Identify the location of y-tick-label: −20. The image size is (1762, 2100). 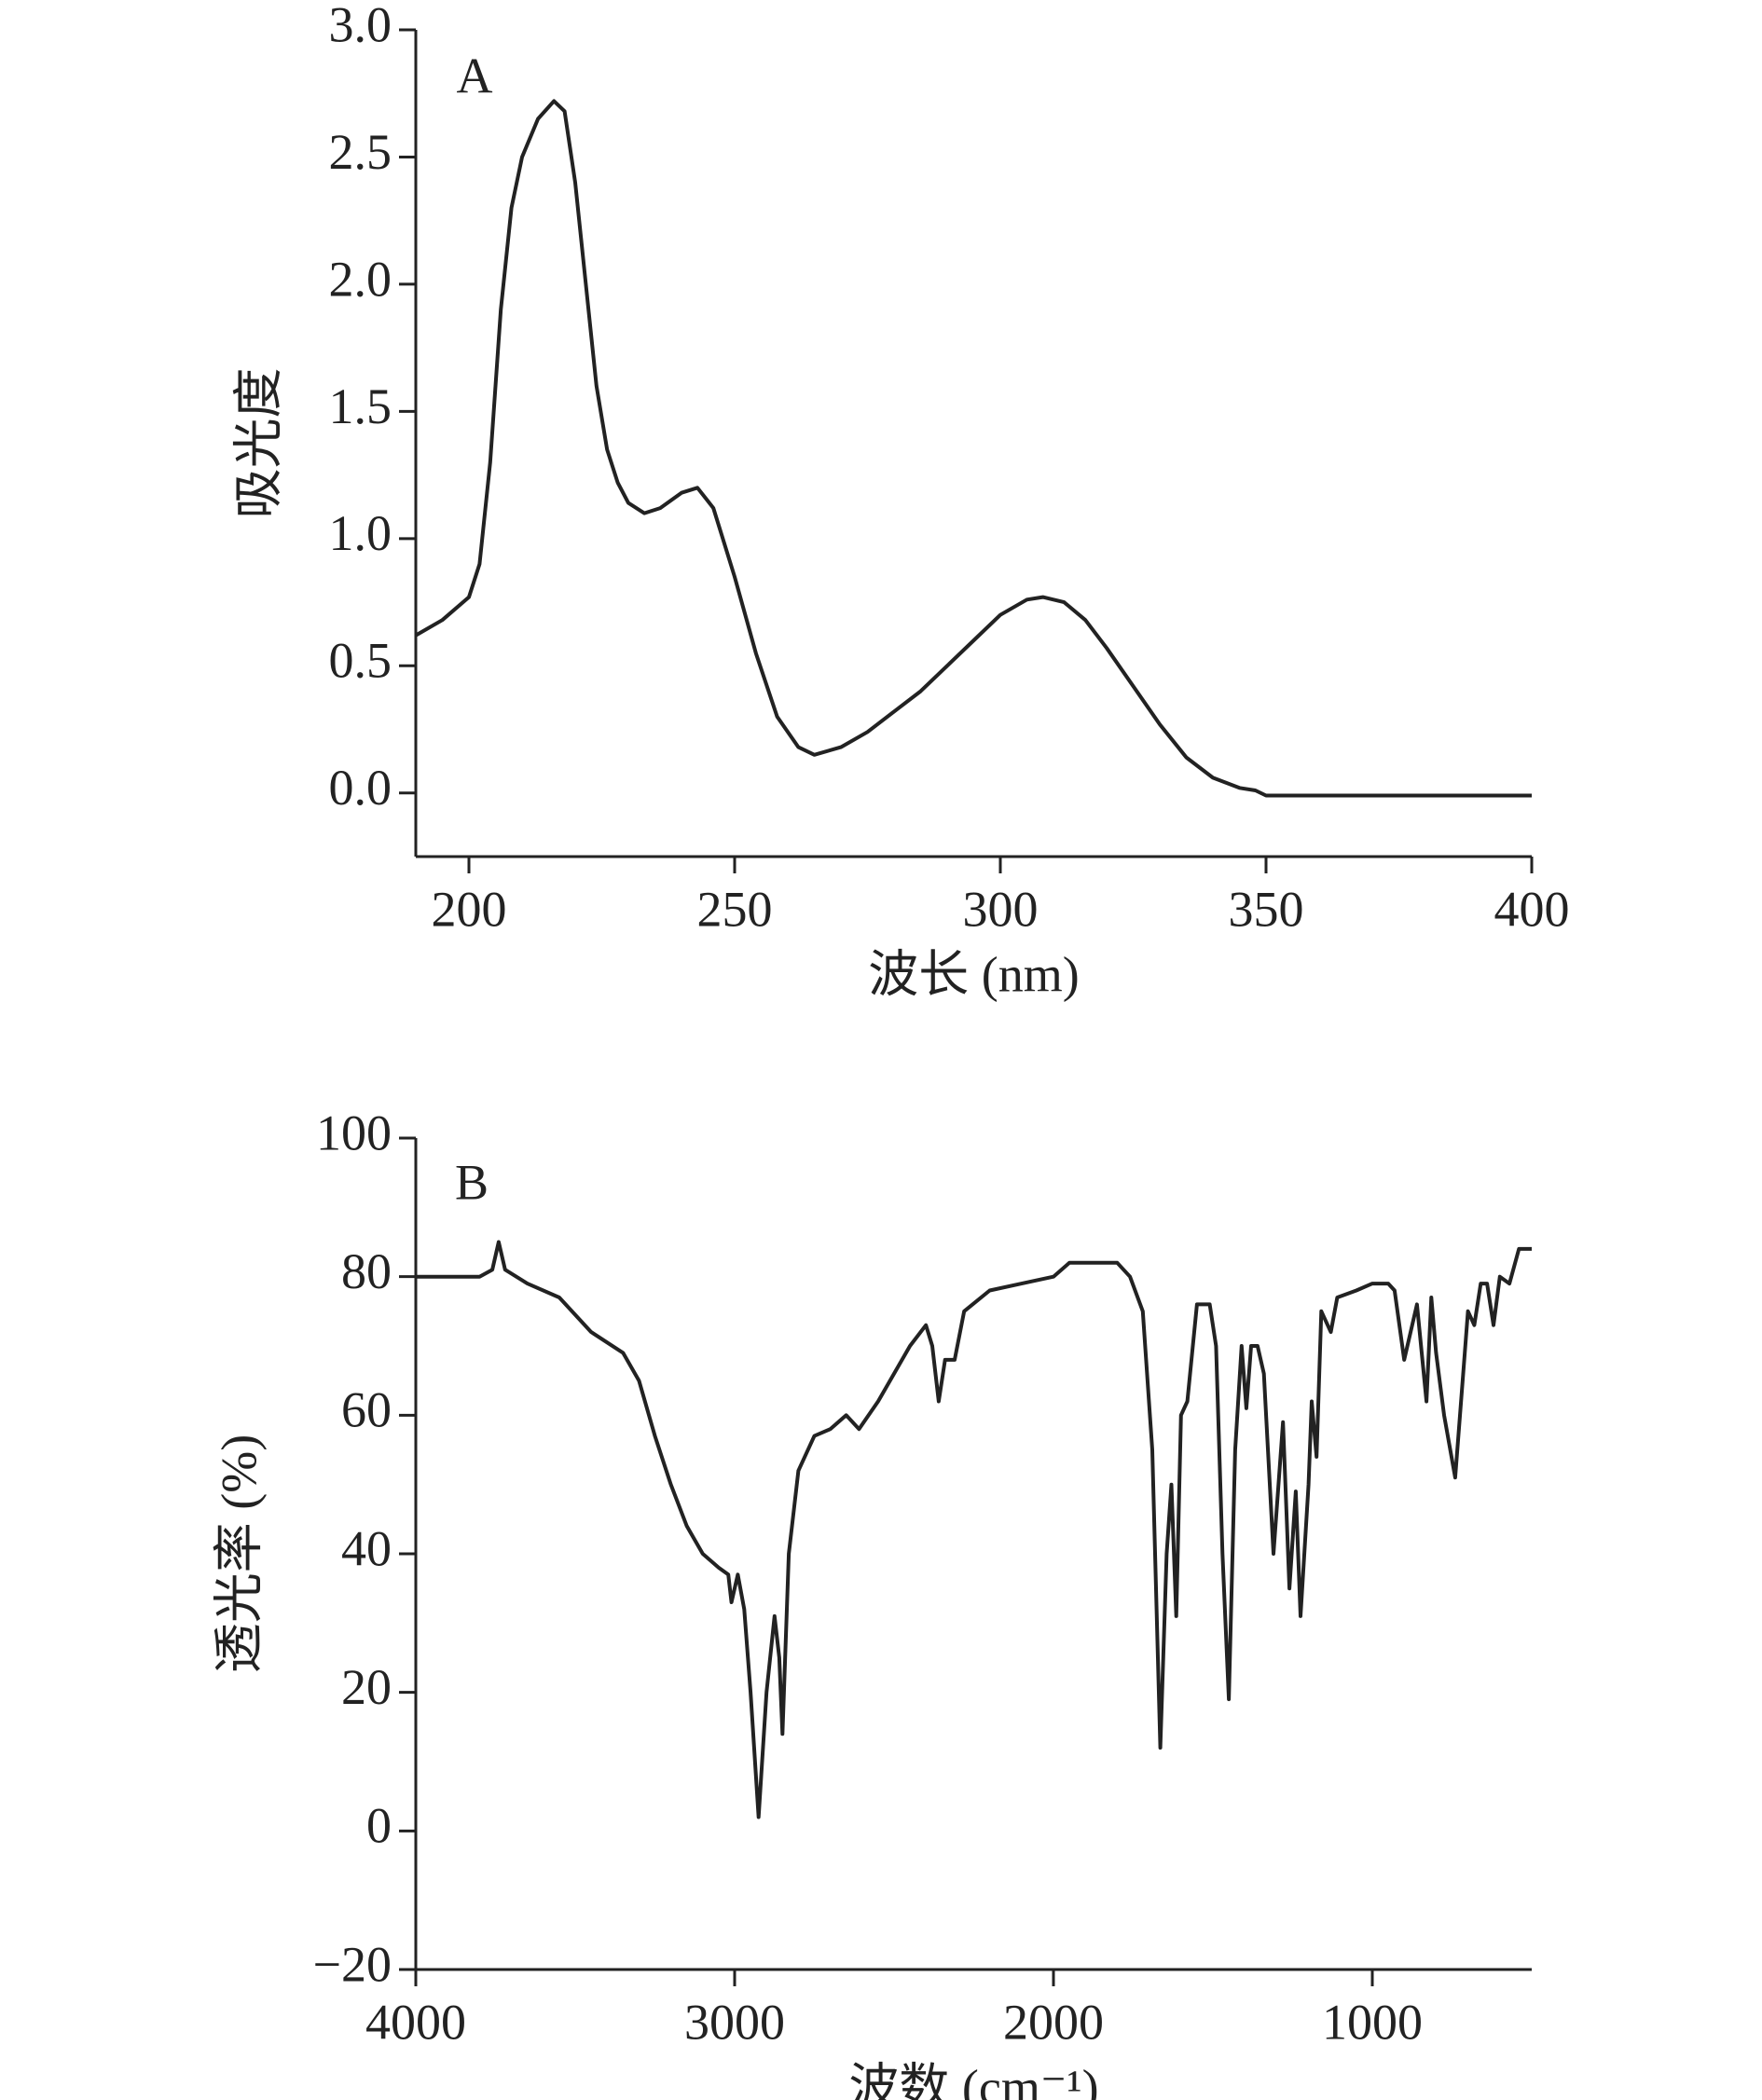
(352, 1964).